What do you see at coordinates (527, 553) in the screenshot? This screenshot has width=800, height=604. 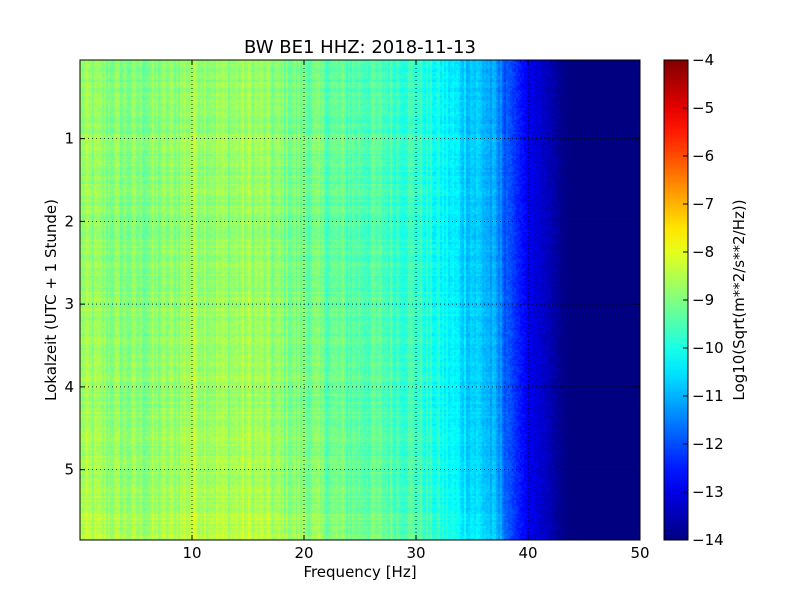 I see `x-tick-label: 40` at bounding box center [527, 553].